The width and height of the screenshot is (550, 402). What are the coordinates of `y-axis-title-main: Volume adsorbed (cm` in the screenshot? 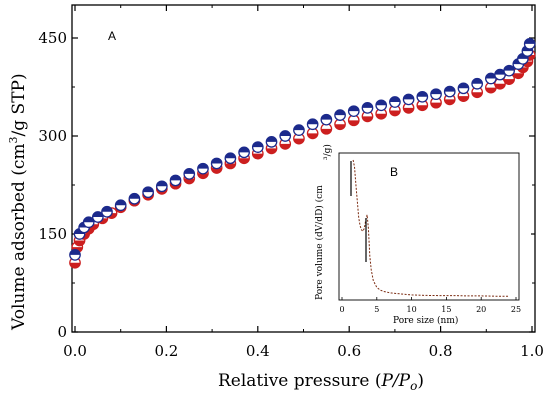 It's located at (19, 237).